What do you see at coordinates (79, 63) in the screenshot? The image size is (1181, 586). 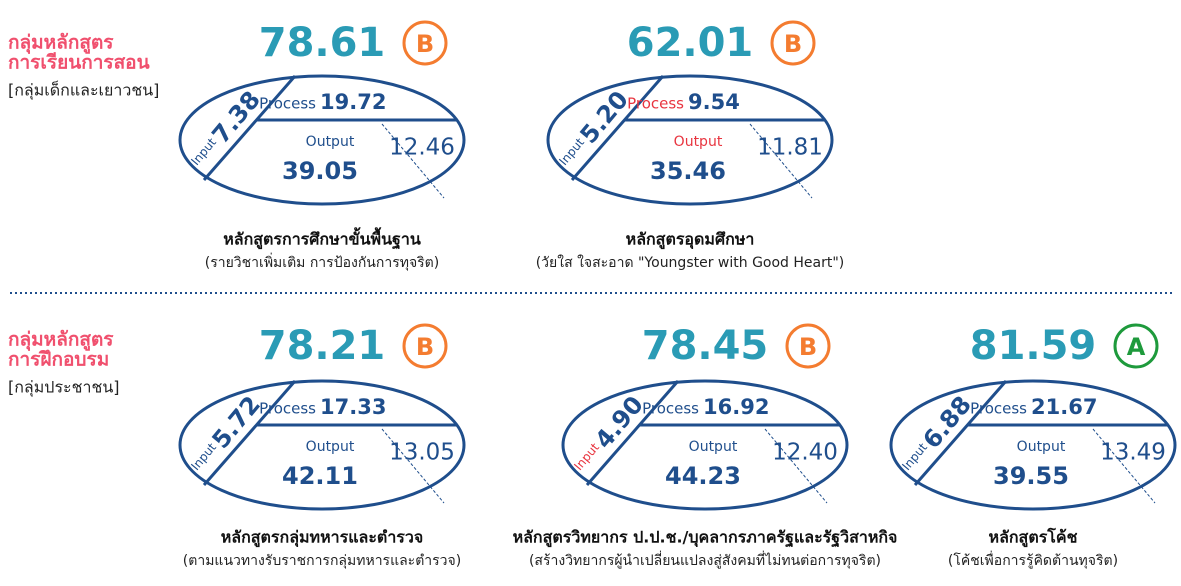 I see `group-title: การเรียนการสอน` at bounding box center [79, 63].